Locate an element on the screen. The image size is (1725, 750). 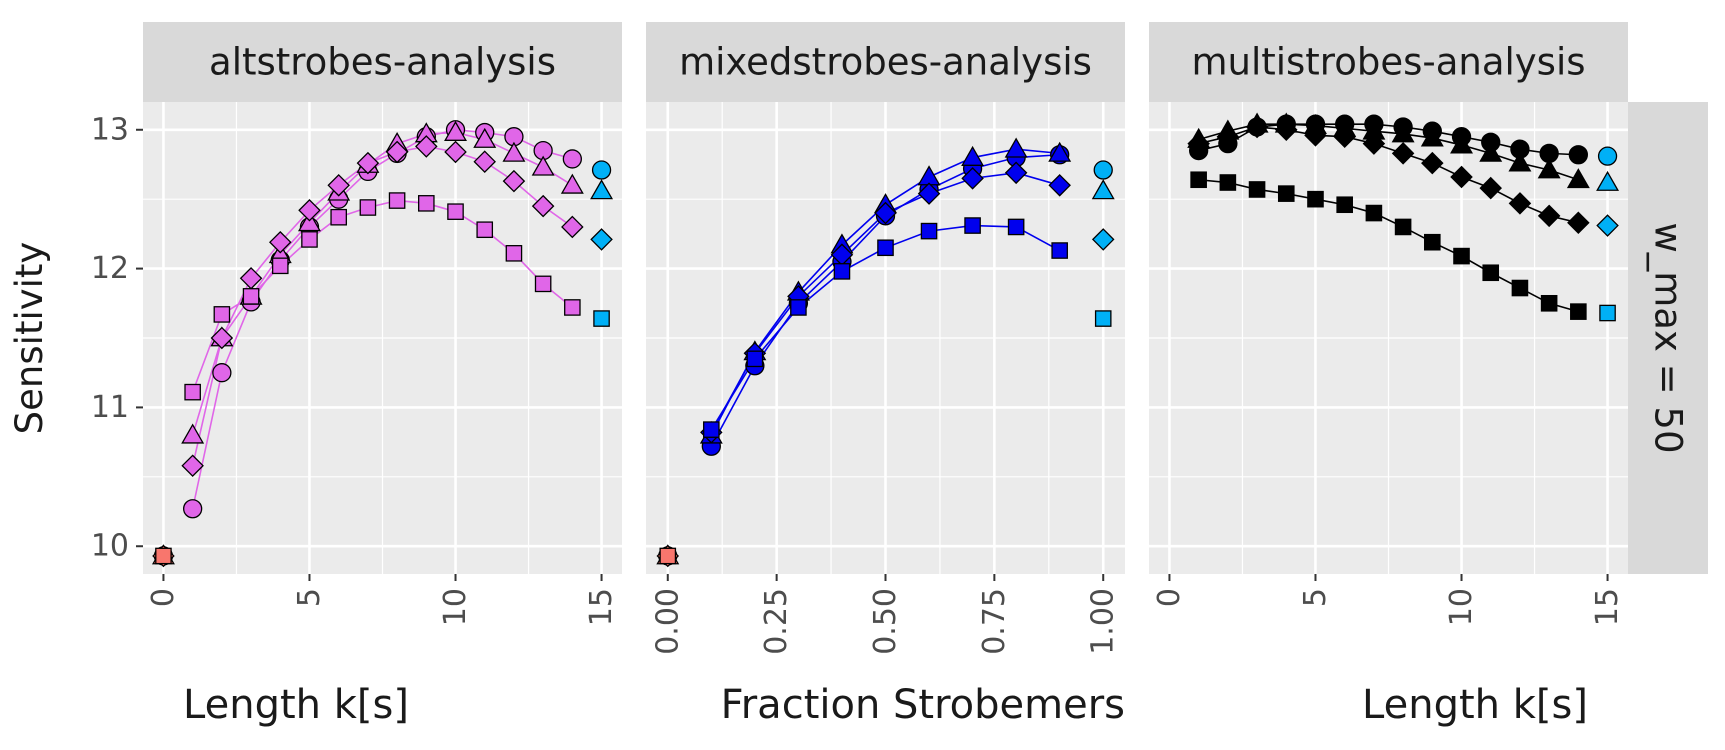
y-tick-label: 12 is located at coordinates (110, 268).